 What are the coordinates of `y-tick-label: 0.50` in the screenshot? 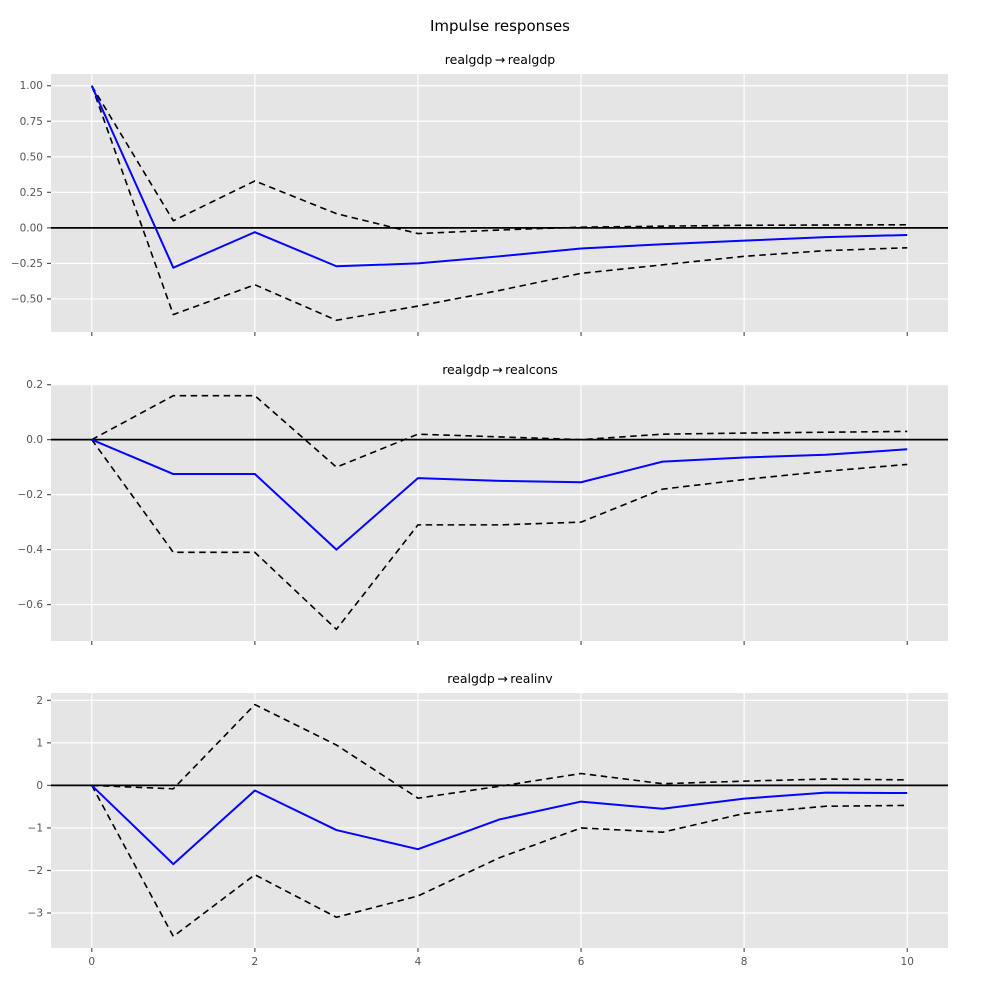 It's located at (31, 157).